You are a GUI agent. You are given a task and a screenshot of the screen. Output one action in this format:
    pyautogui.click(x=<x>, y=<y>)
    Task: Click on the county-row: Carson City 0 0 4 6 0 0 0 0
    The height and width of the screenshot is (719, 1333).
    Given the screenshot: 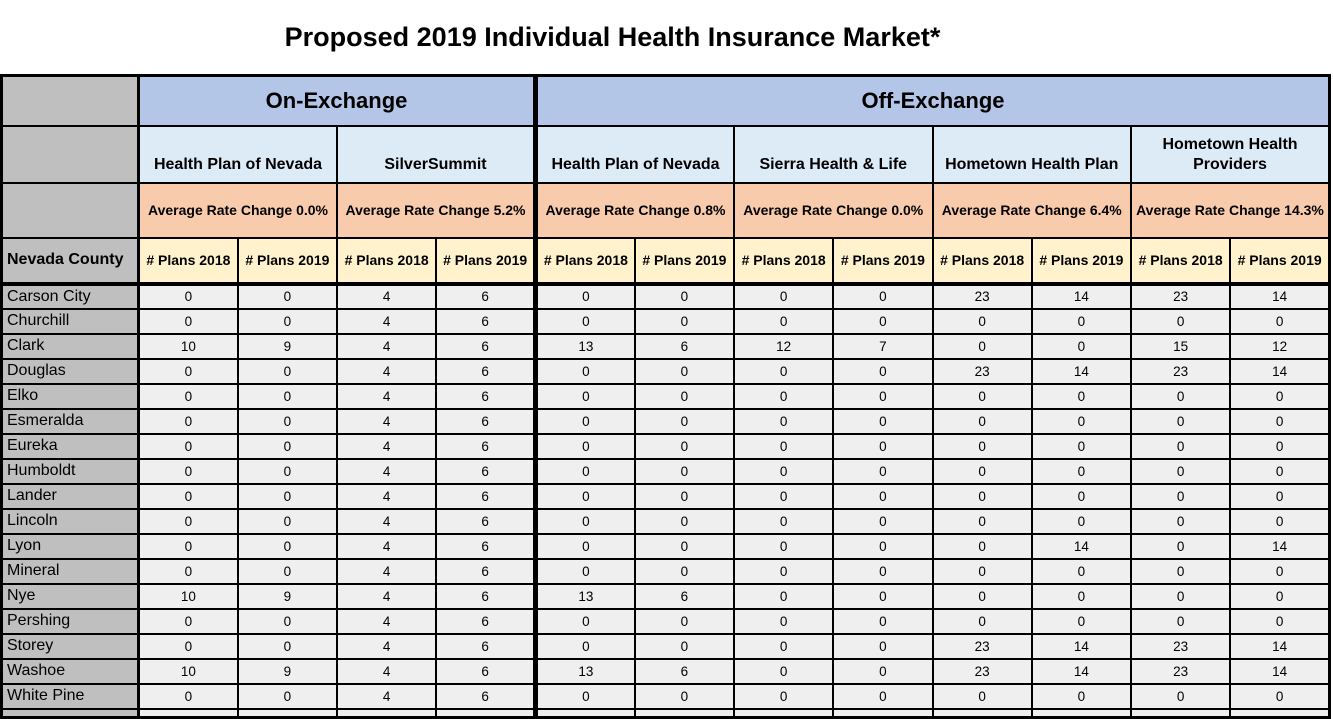 What is the action you would take?
    pyautogui.click(x=665, y=296)
    